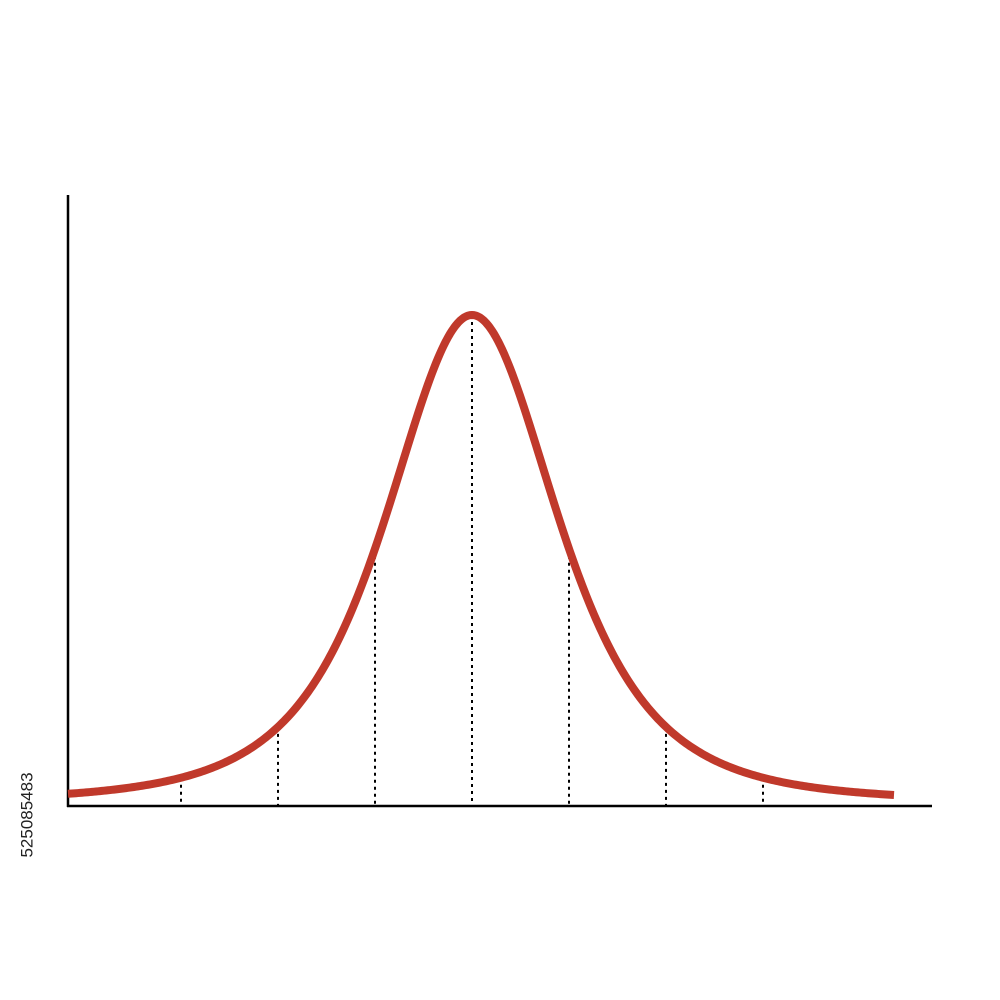  What do you see at coordinates (26, 814) in the screenshot?
I see `image-id: 525085483` at bounding box center [26, 814].